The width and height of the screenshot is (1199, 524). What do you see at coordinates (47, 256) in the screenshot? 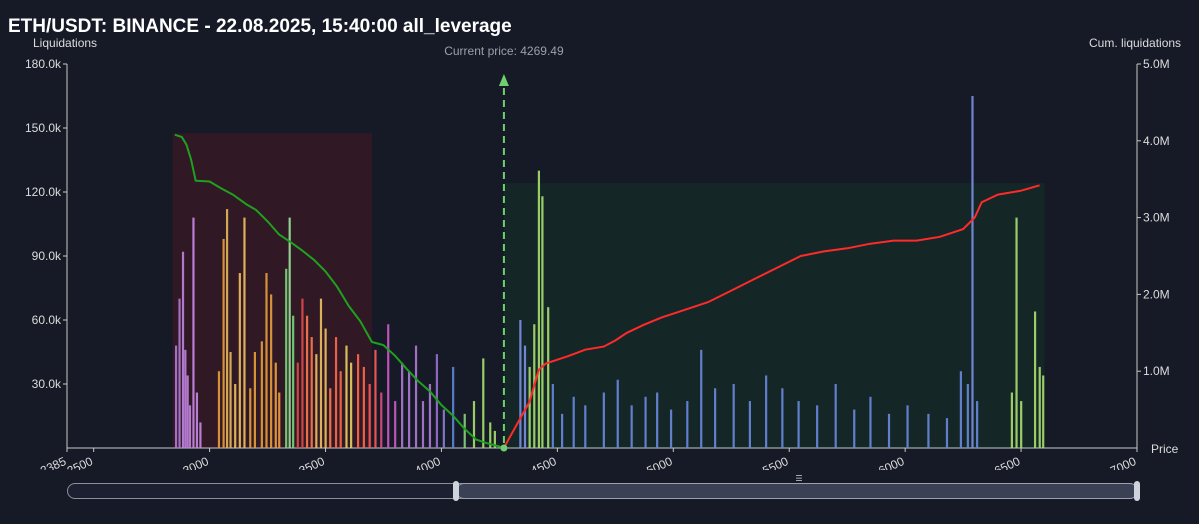
I see `y-tick-label: 90.0k` at bounding box center [47, 256].